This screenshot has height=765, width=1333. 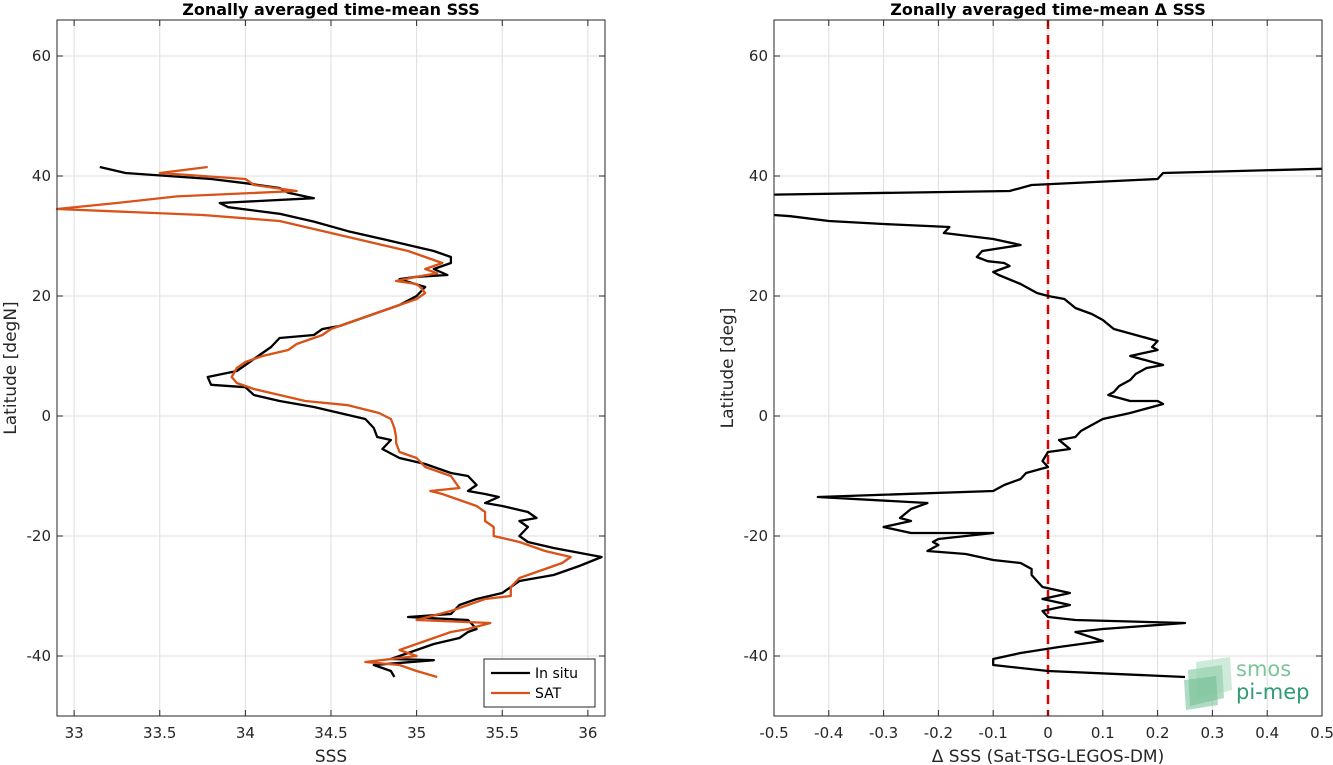 I want to click on sss-y-tick-label-2: 0, so click(x=46, y=416).